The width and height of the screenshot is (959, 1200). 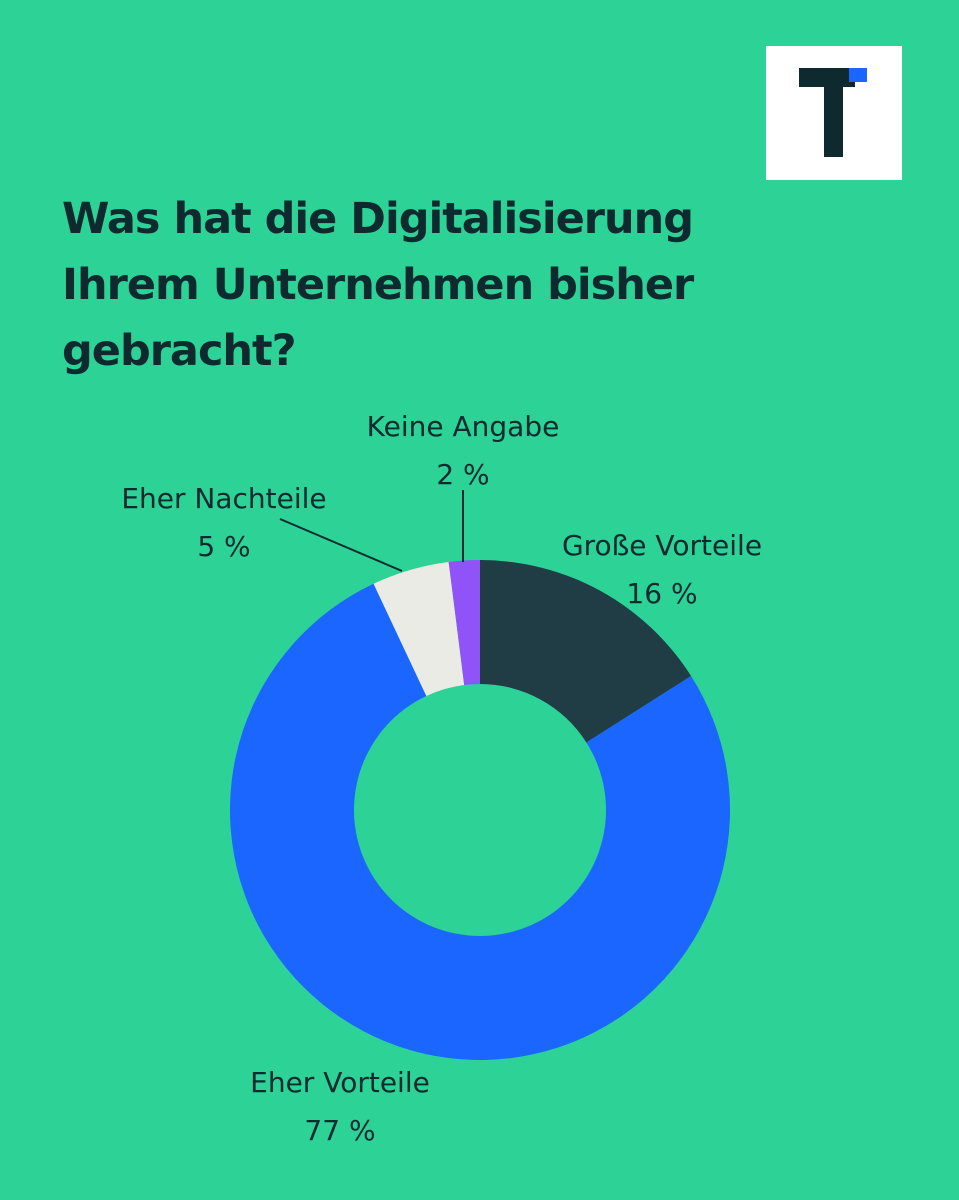 I want to click on logo-accent, so click(x=858, y=75).